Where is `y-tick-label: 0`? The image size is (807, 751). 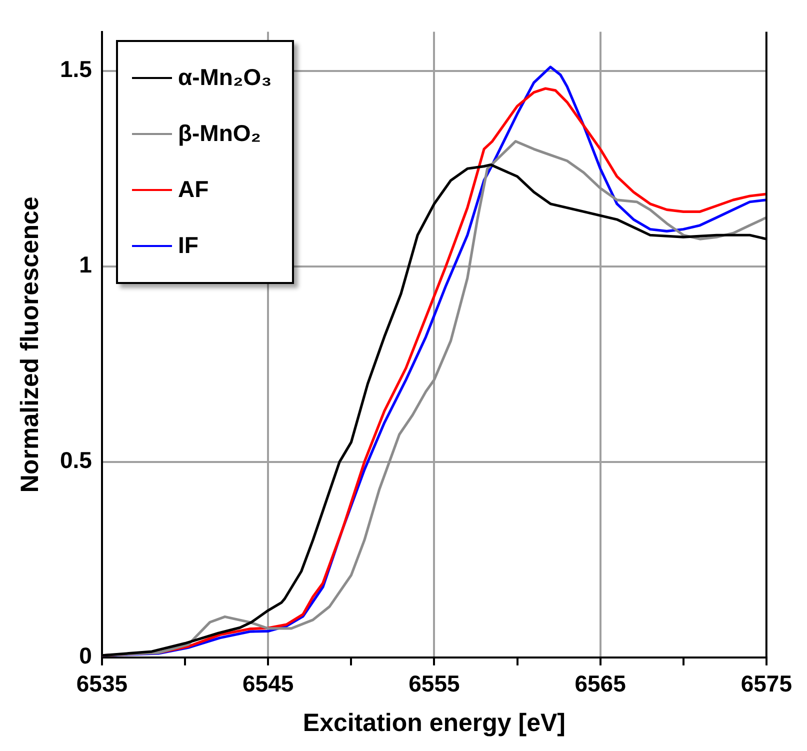
y-tick-label: 0 is located at coordinates (85, 655).